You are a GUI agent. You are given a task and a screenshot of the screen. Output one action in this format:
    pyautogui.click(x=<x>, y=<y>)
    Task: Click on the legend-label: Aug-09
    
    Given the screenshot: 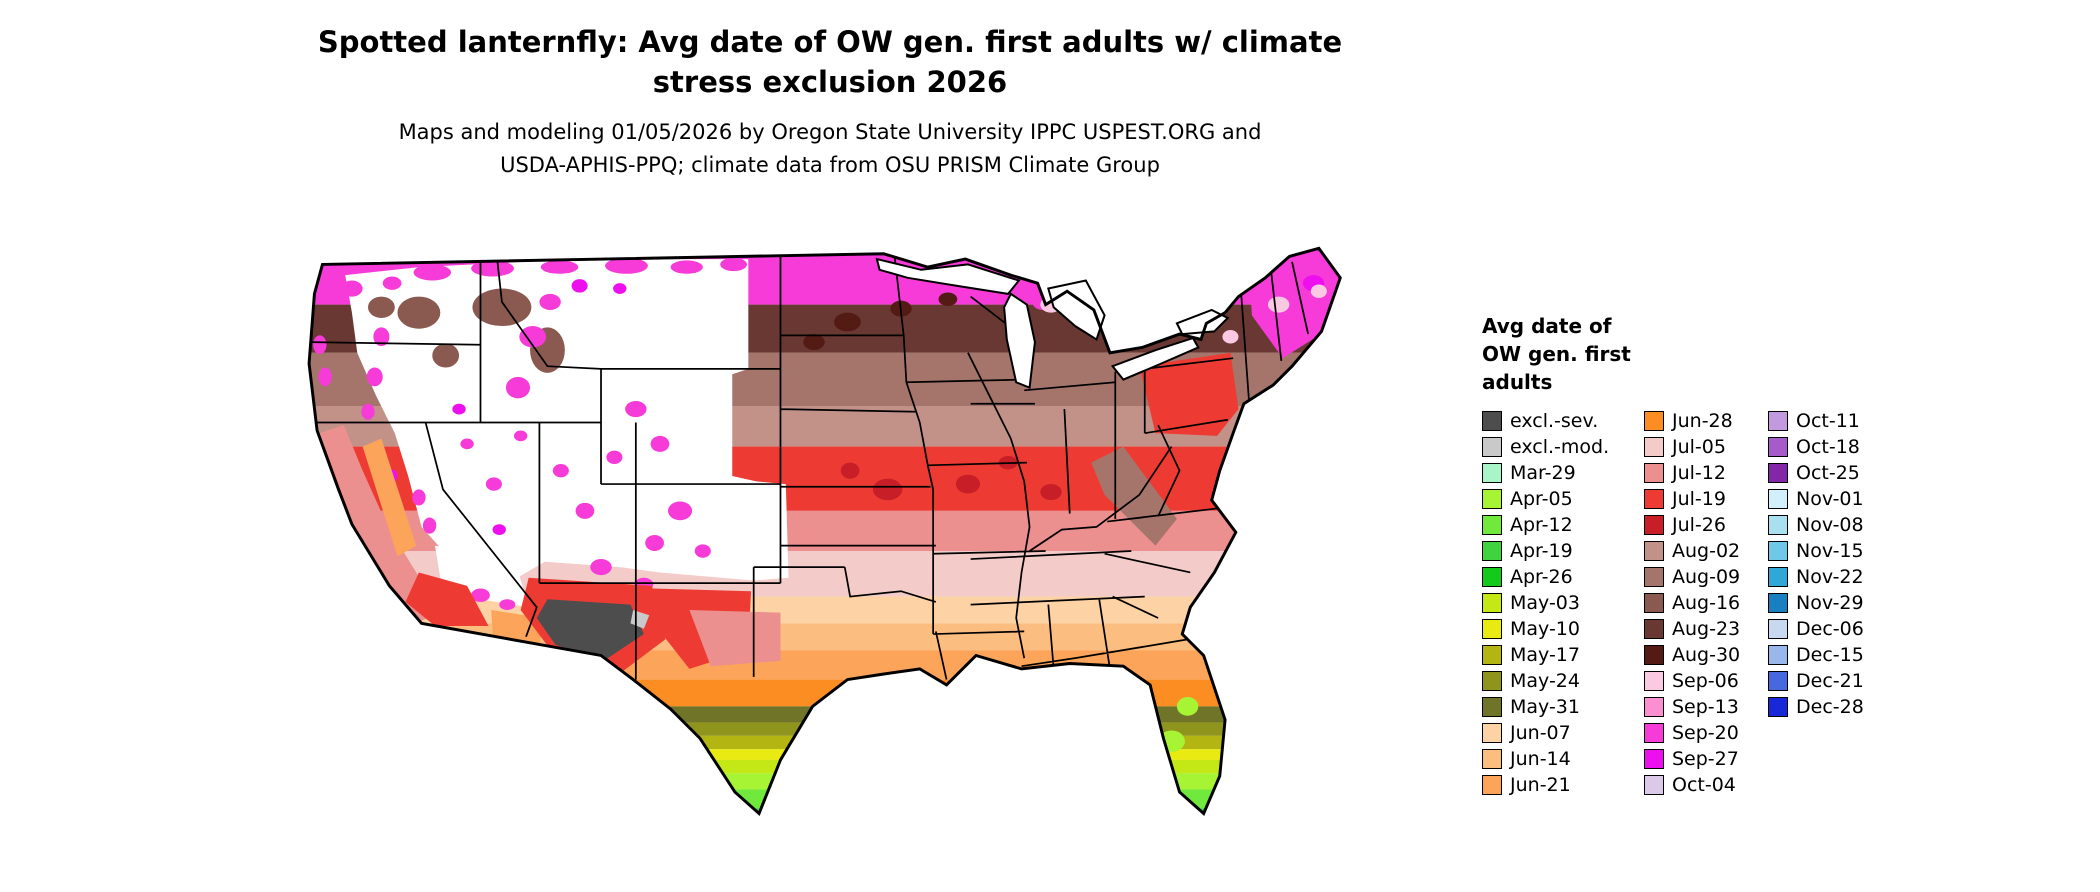 What is the action you would take?
    pyautogui.click(x=1706, y=577)
    